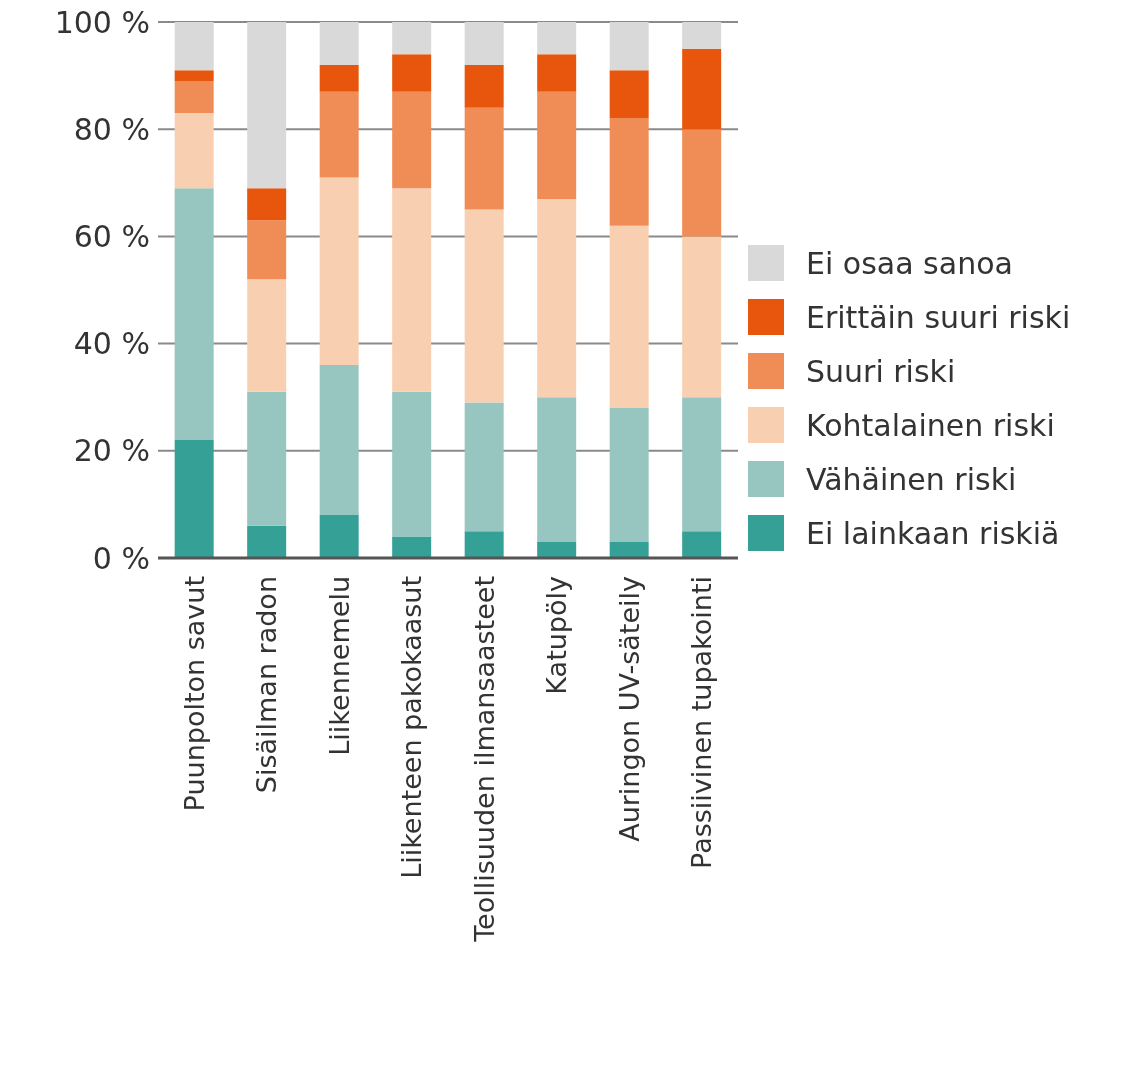 Image resolution: width=1130 pixels, height=1074 pixels. Describe the element at coordinates (111, 129) in the screenshot. I see `y-tick-label: 80 %` at that location.